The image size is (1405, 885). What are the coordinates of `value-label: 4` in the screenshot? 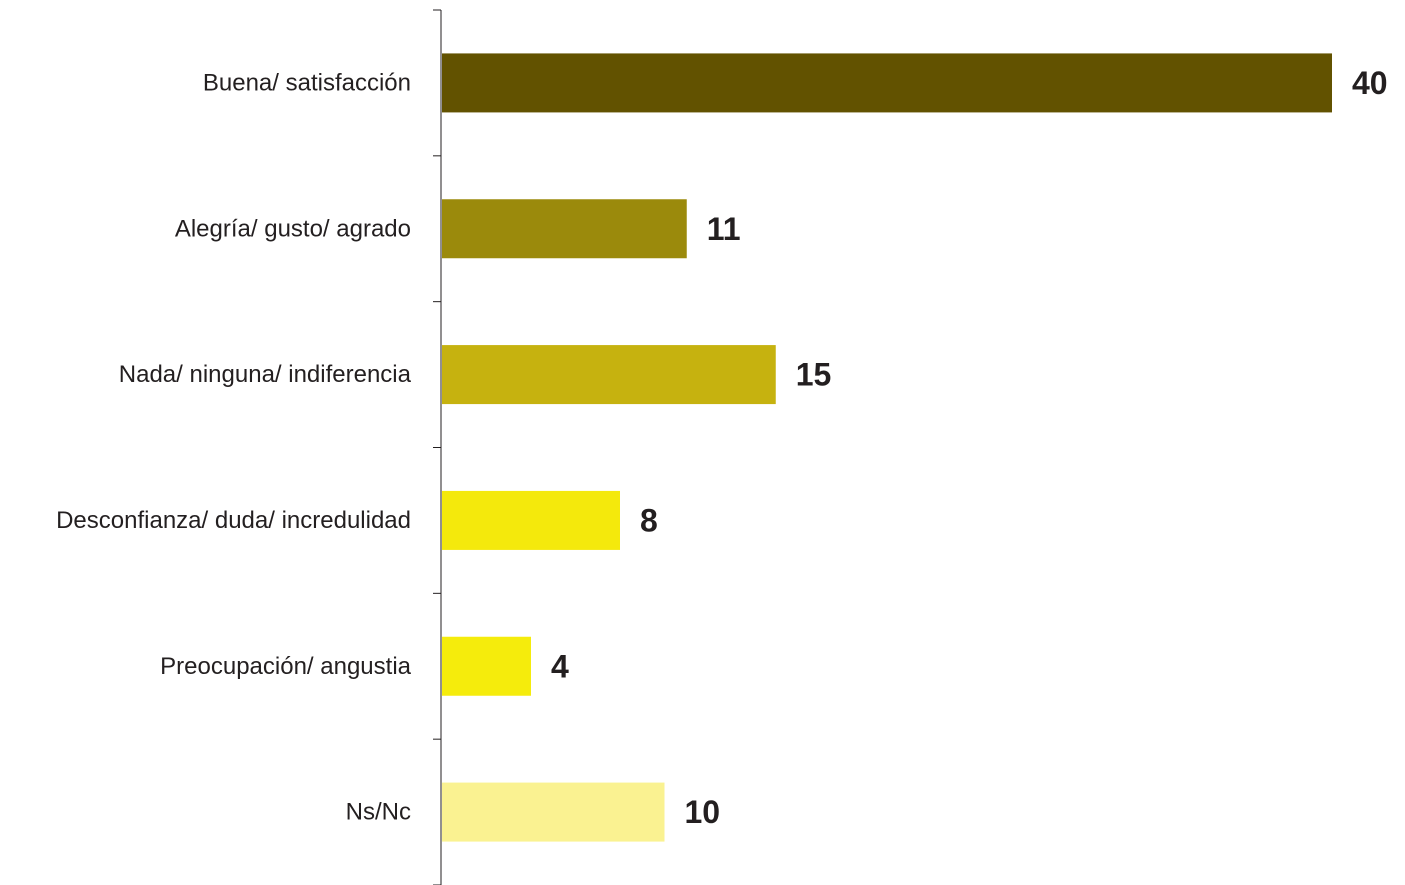 It's located at (560, 666).